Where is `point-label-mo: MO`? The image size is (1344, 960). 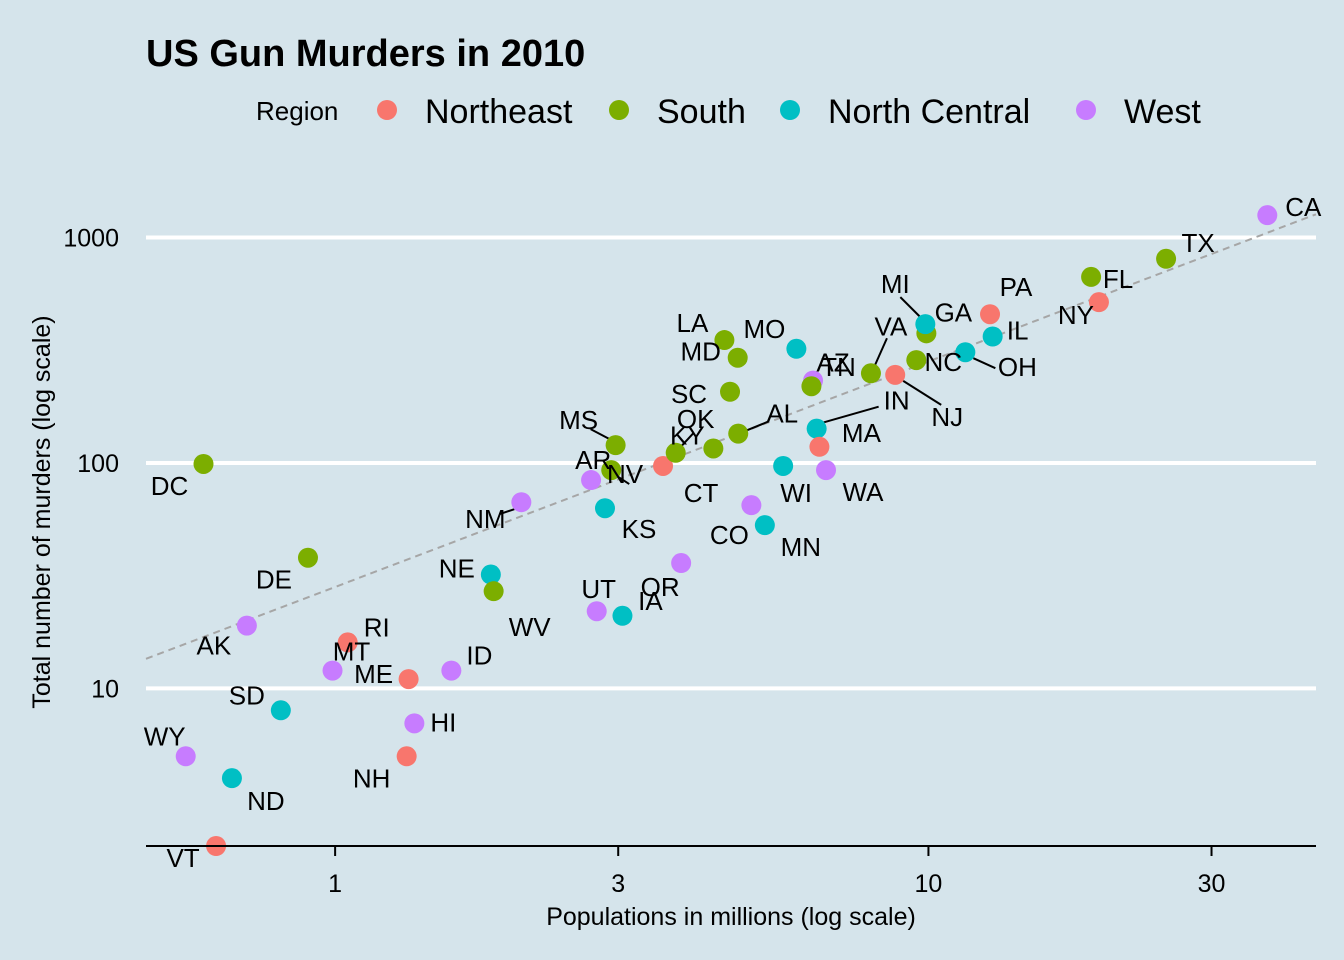
point-label-mo: MO is located at coordinates (764, 329).